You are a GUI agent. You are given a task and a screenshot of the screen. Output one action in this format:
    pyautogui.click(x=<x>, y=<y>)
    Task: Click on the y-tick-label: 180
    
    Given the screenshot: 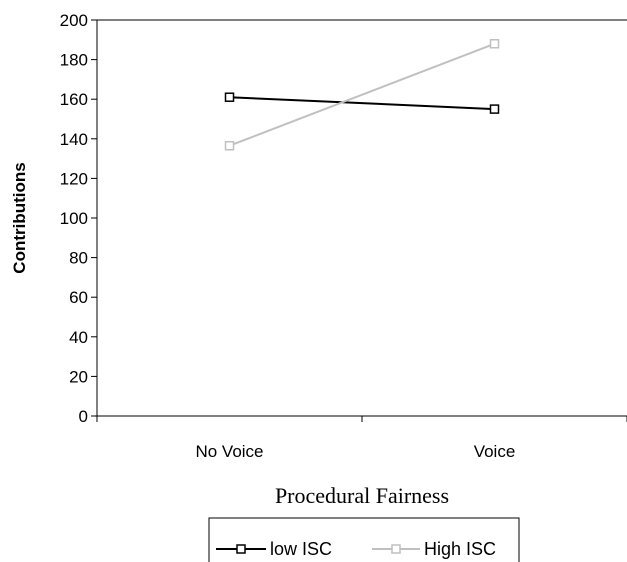 What is the action you would take?
    pyautogui.click(x=74, y=60)
    